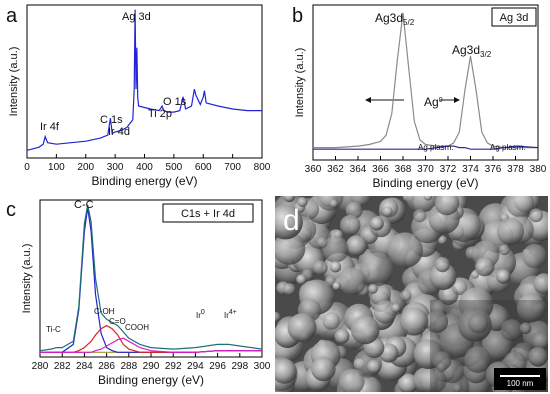 The width and height of the screenshot is (550, 394). I want to click on annotation-text: Ag, so click(431, 102).